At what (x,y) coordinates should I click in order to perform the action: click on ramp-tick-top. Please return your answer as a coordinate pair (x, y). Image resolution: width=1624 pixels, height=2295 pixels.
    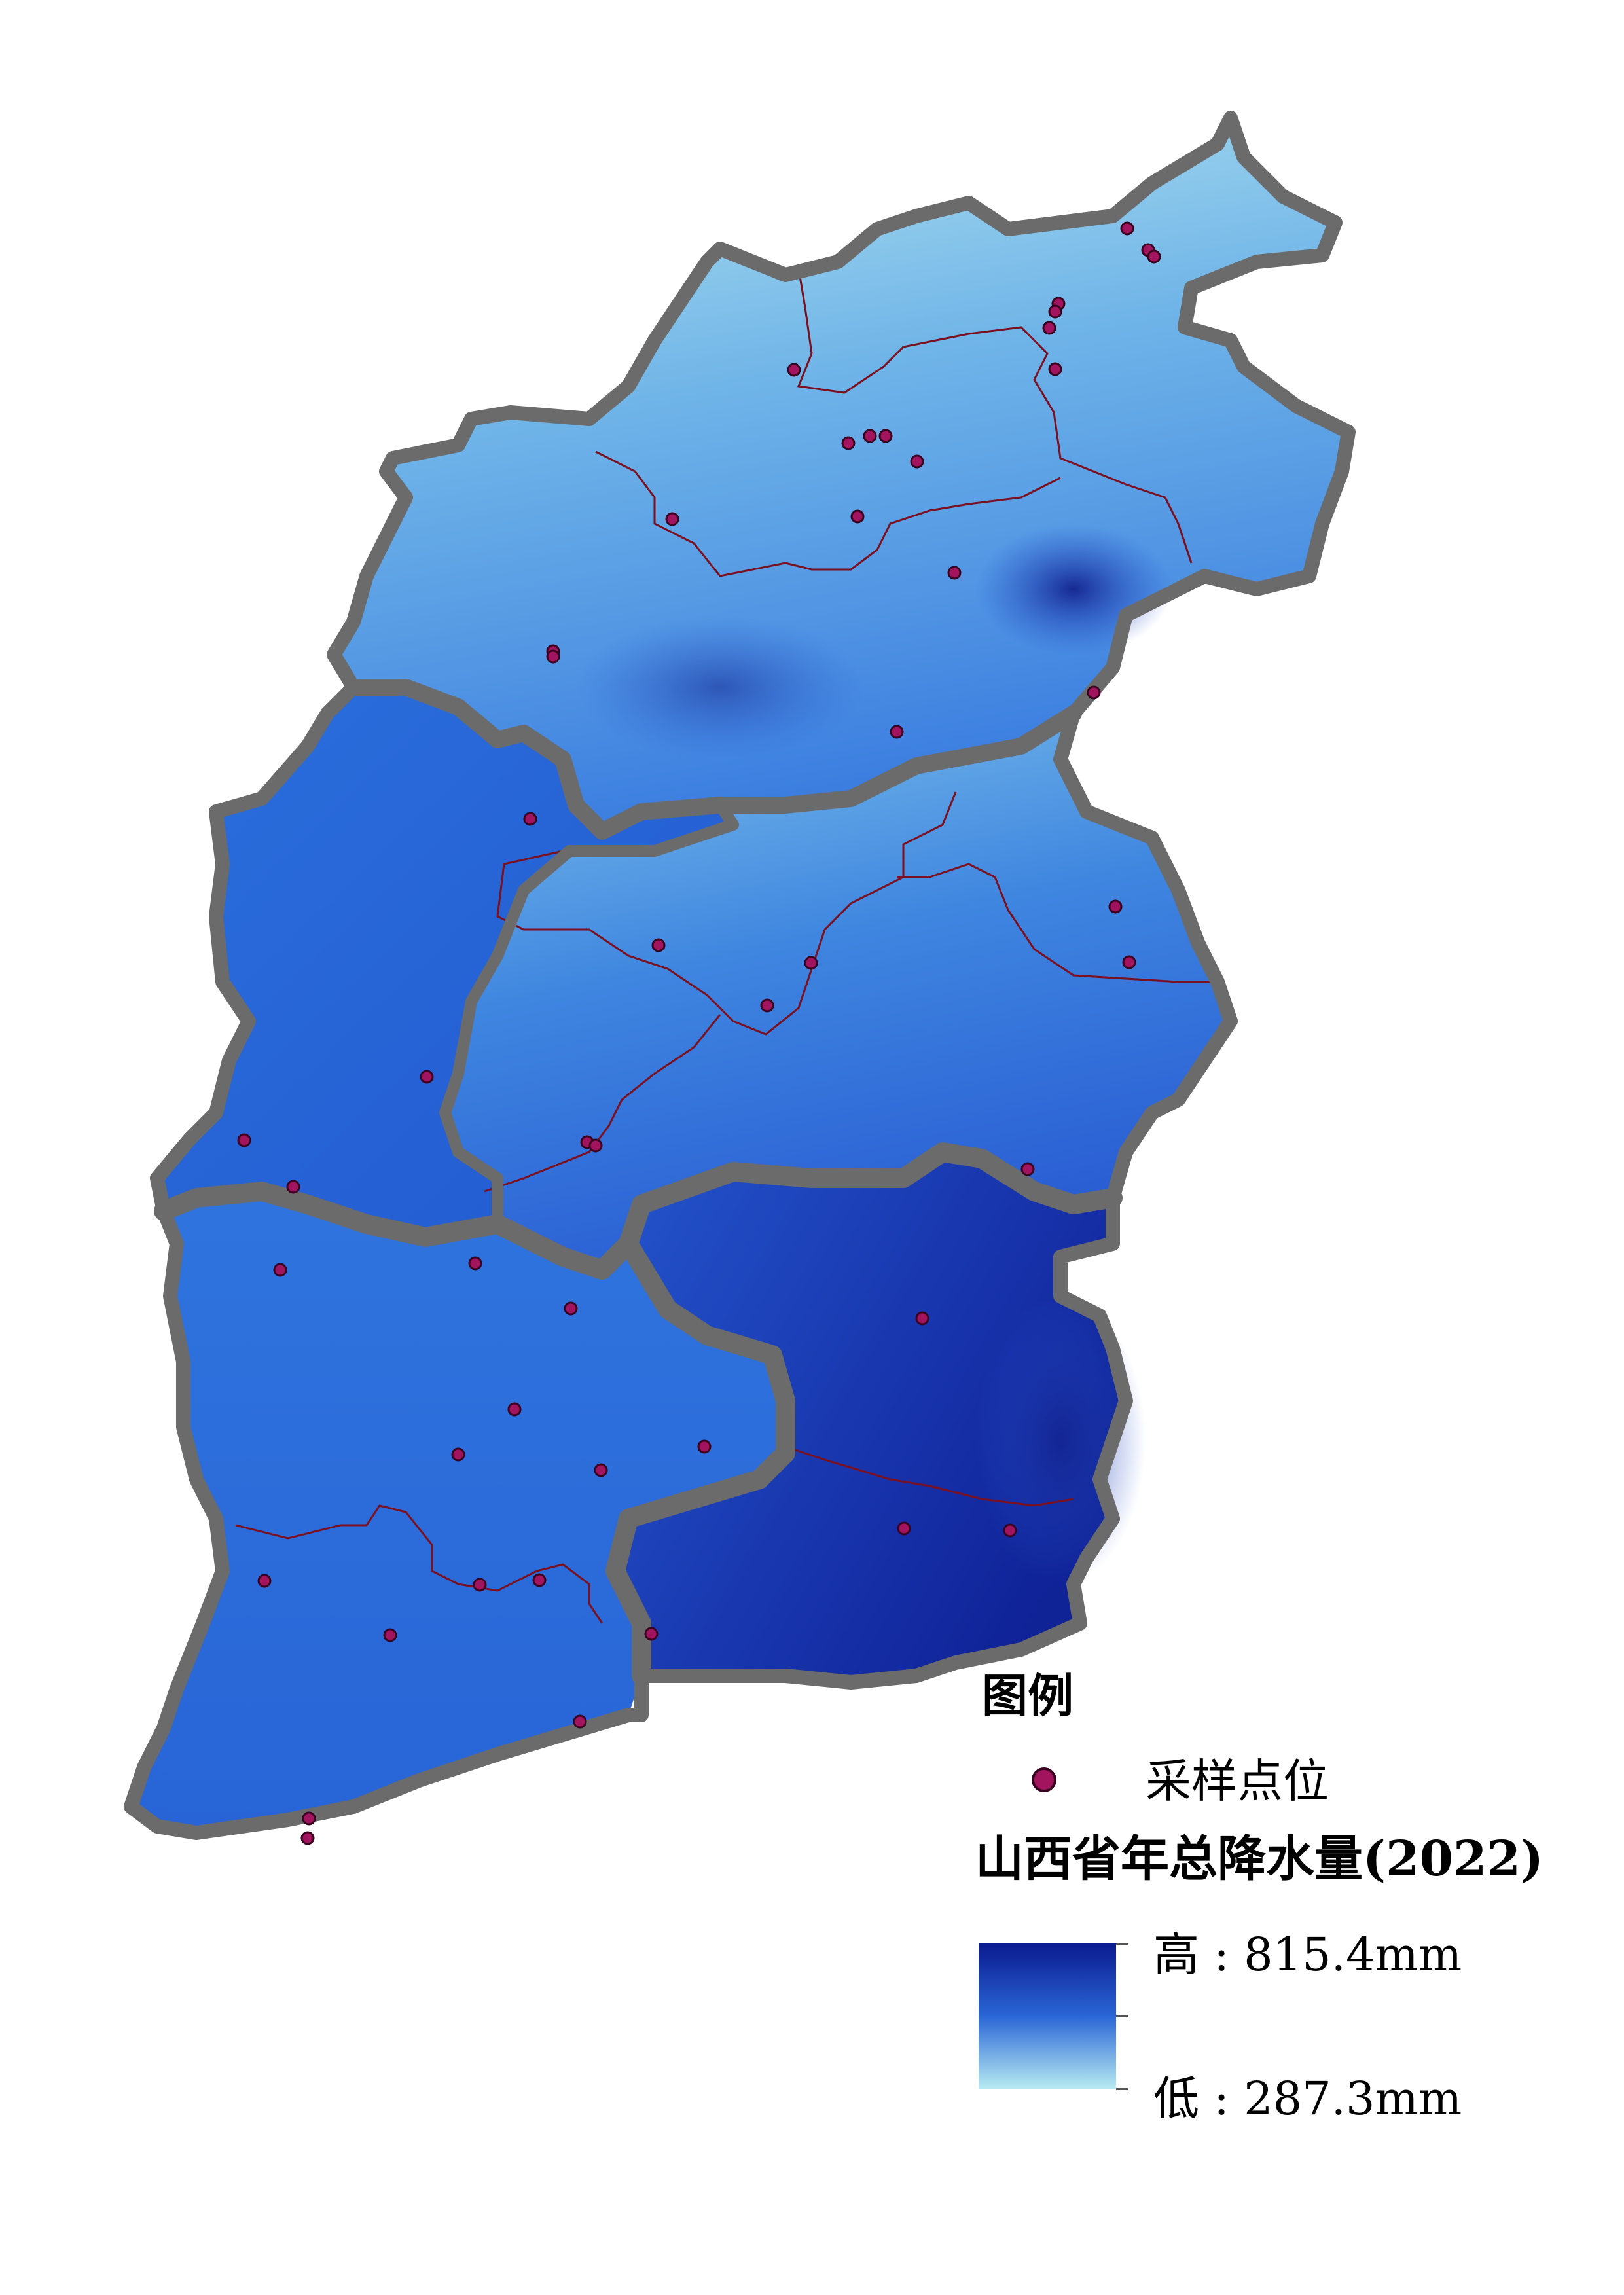
    Looking at the image, I should click on (1122, 1944).